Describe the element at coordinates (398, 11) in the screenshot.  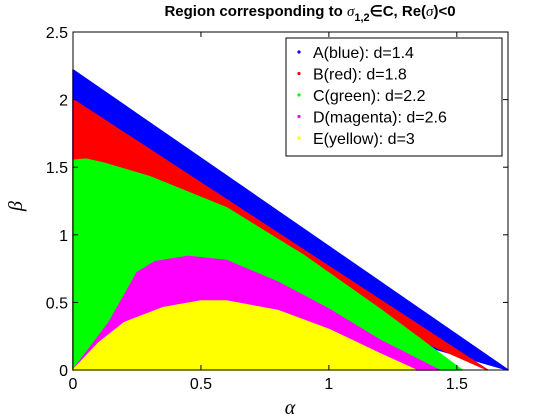
I see `title-suffix1: ∈C, Re(` at that location.